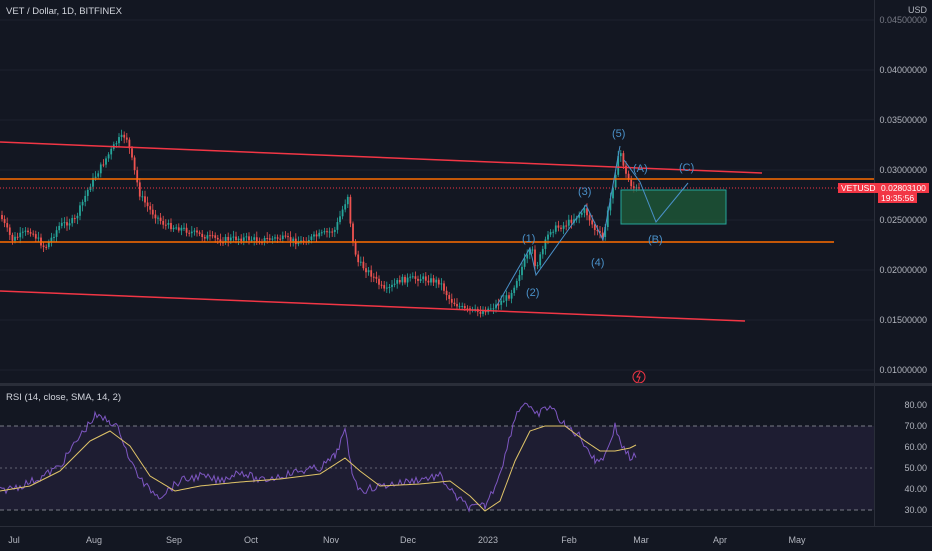  Describe the element at coordinates (858, 188) in the screenshot. I see `symbol-tag: VETUSD` at that location.